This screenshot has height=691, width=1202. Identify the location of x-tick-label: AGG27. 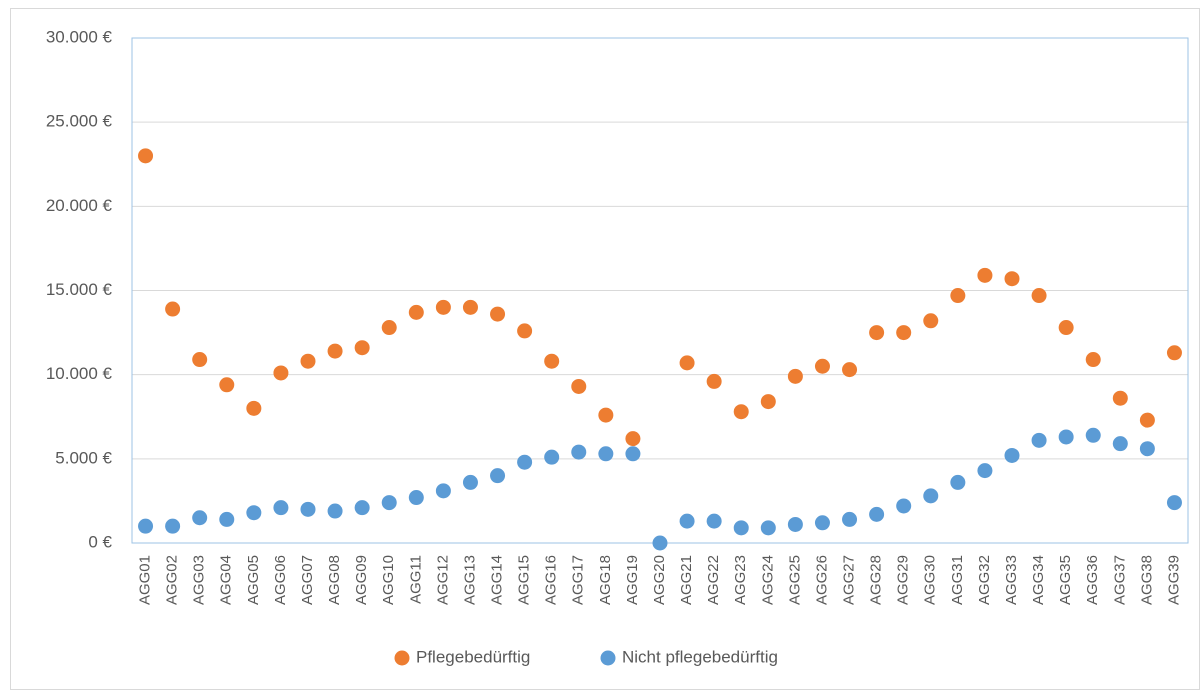
(849, 580).